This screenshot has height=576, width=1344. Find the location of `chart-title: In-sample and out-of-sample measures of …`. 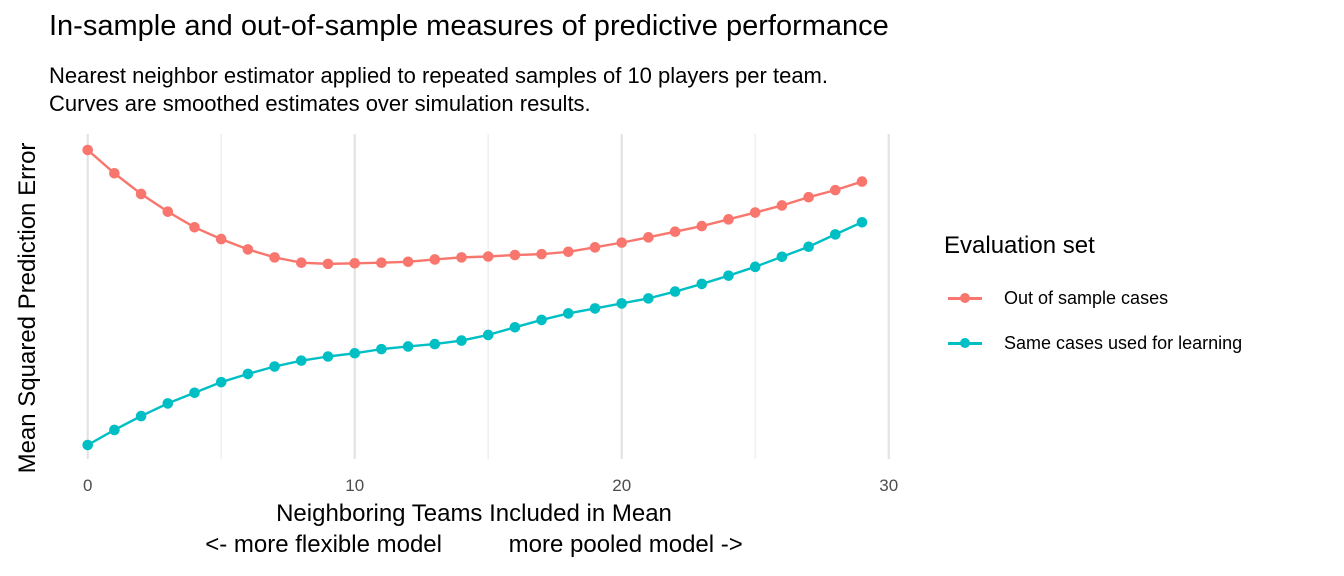

chart-title: In-sample and out-of-sample measures of … is located at coordinates (469, 26).